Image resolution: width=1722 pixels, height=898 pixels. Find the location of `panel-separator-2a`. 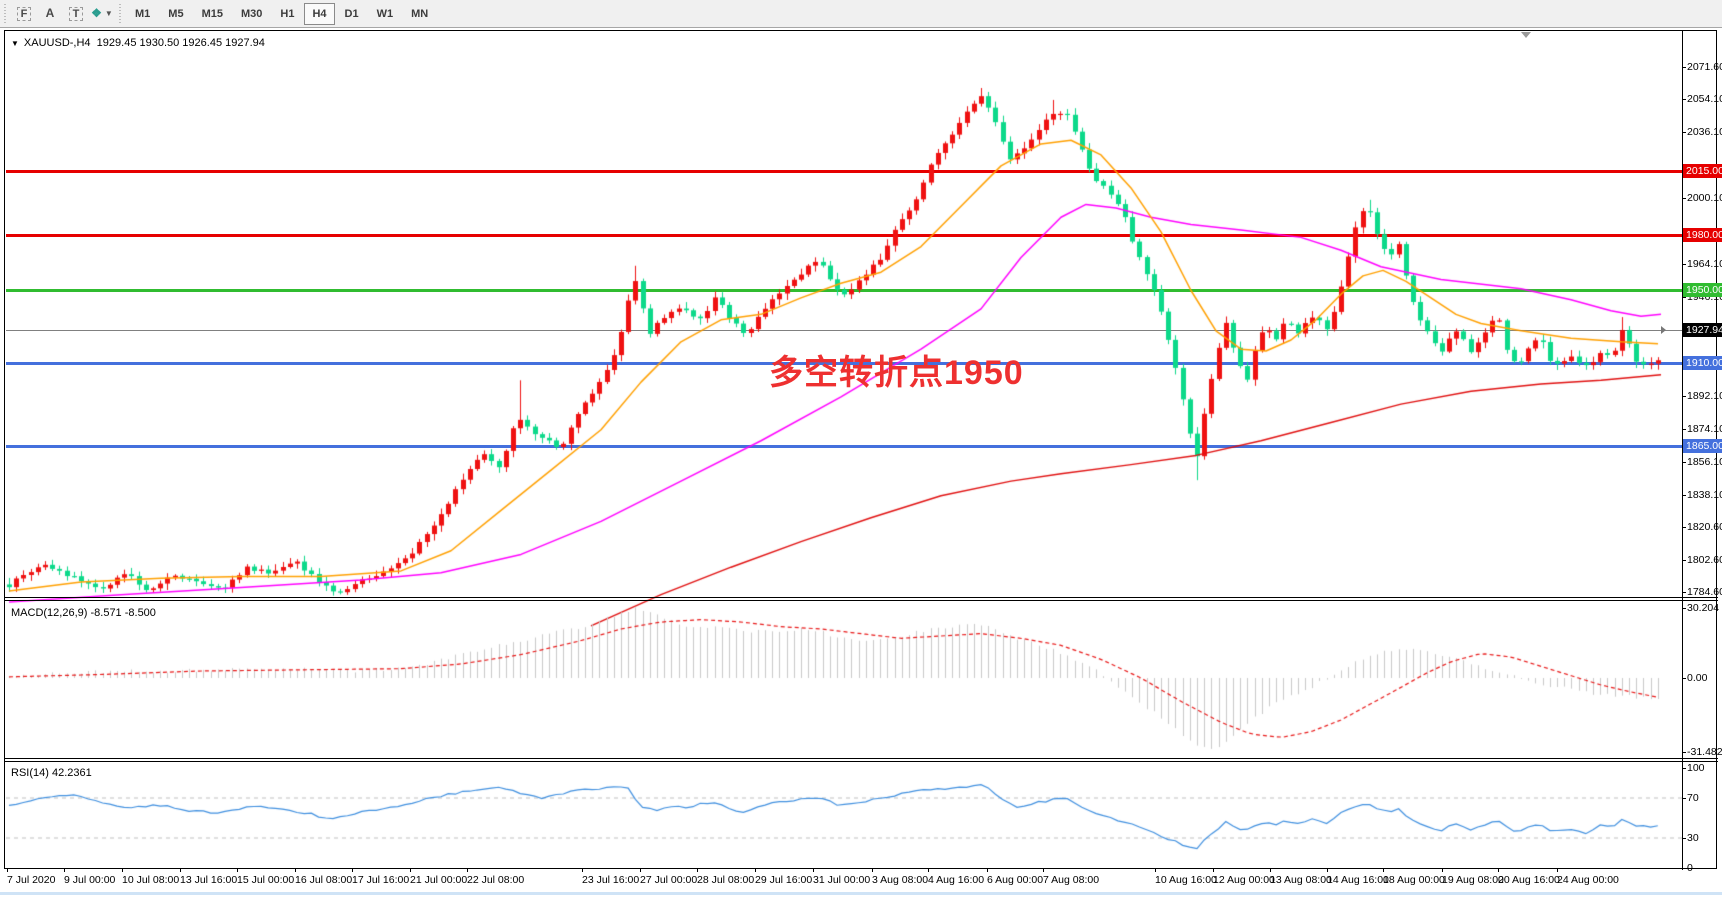

panel-separator-2a is located at coordinates (861, 758).